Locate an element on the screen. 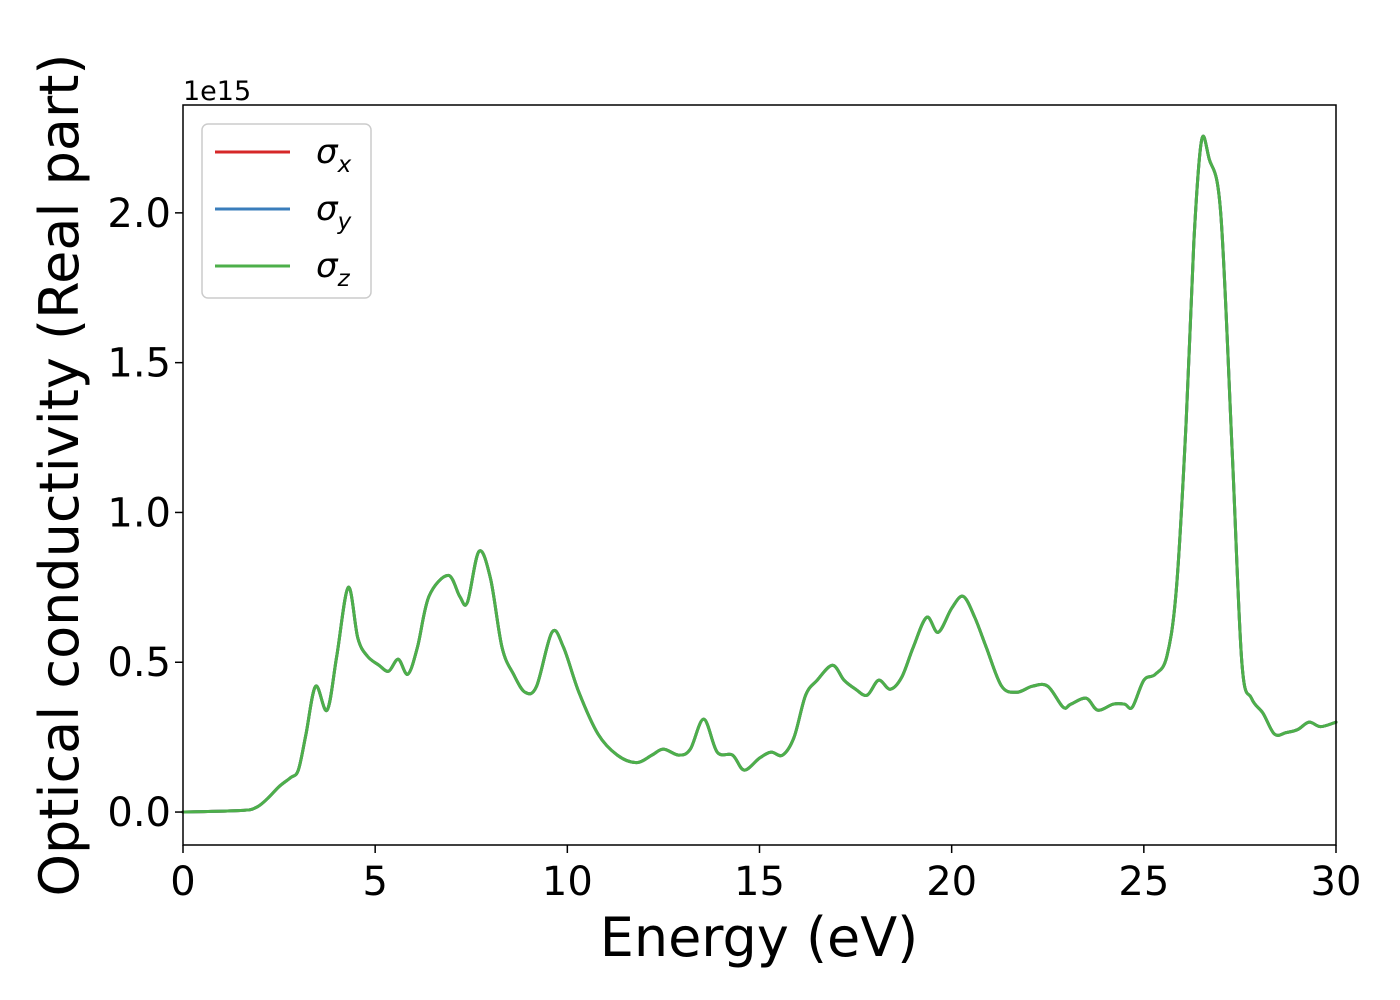 This screenshot has height=1000, width=1400. x-tick-label: 20 is located at coordinates (951, 882).